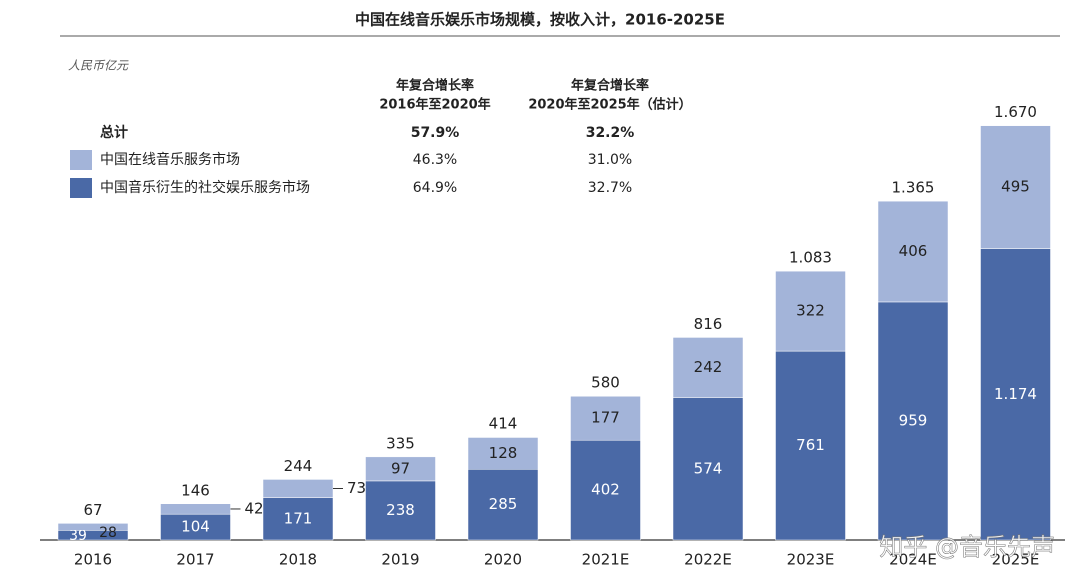 The height and width of the screenshot is (584, 1080). I want to click on value-label: 28, so click(108, 533).